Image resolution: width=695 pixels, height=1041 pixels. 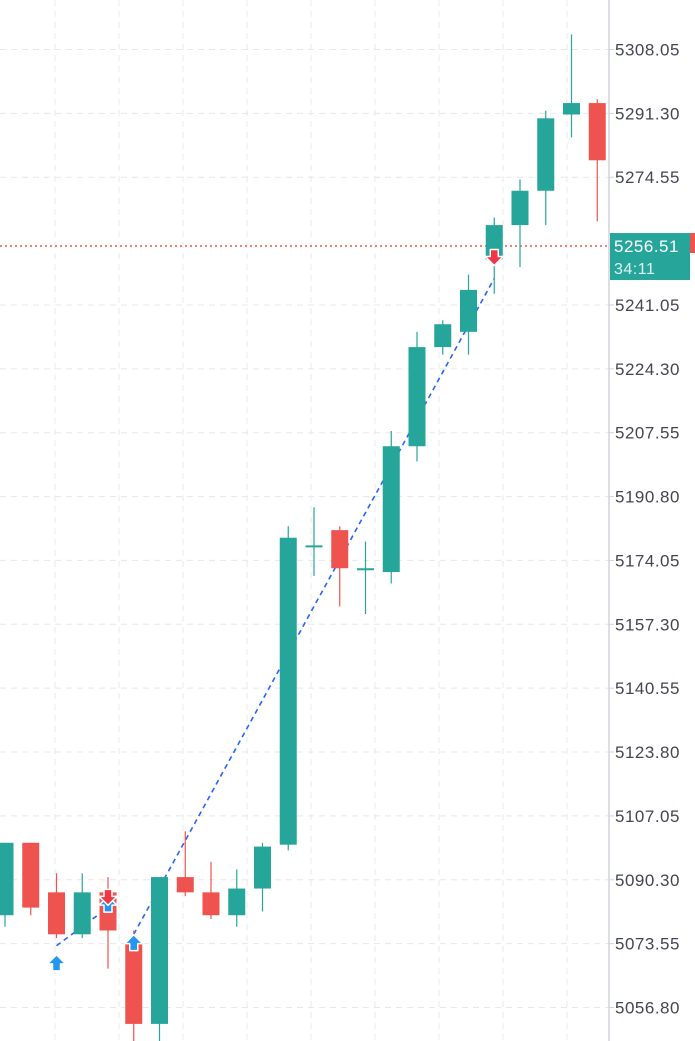 What do you see at coordinates (646, 246) in the screenshot?
I see `current-price-label: 5256.51` at bounding box center [646, 246].